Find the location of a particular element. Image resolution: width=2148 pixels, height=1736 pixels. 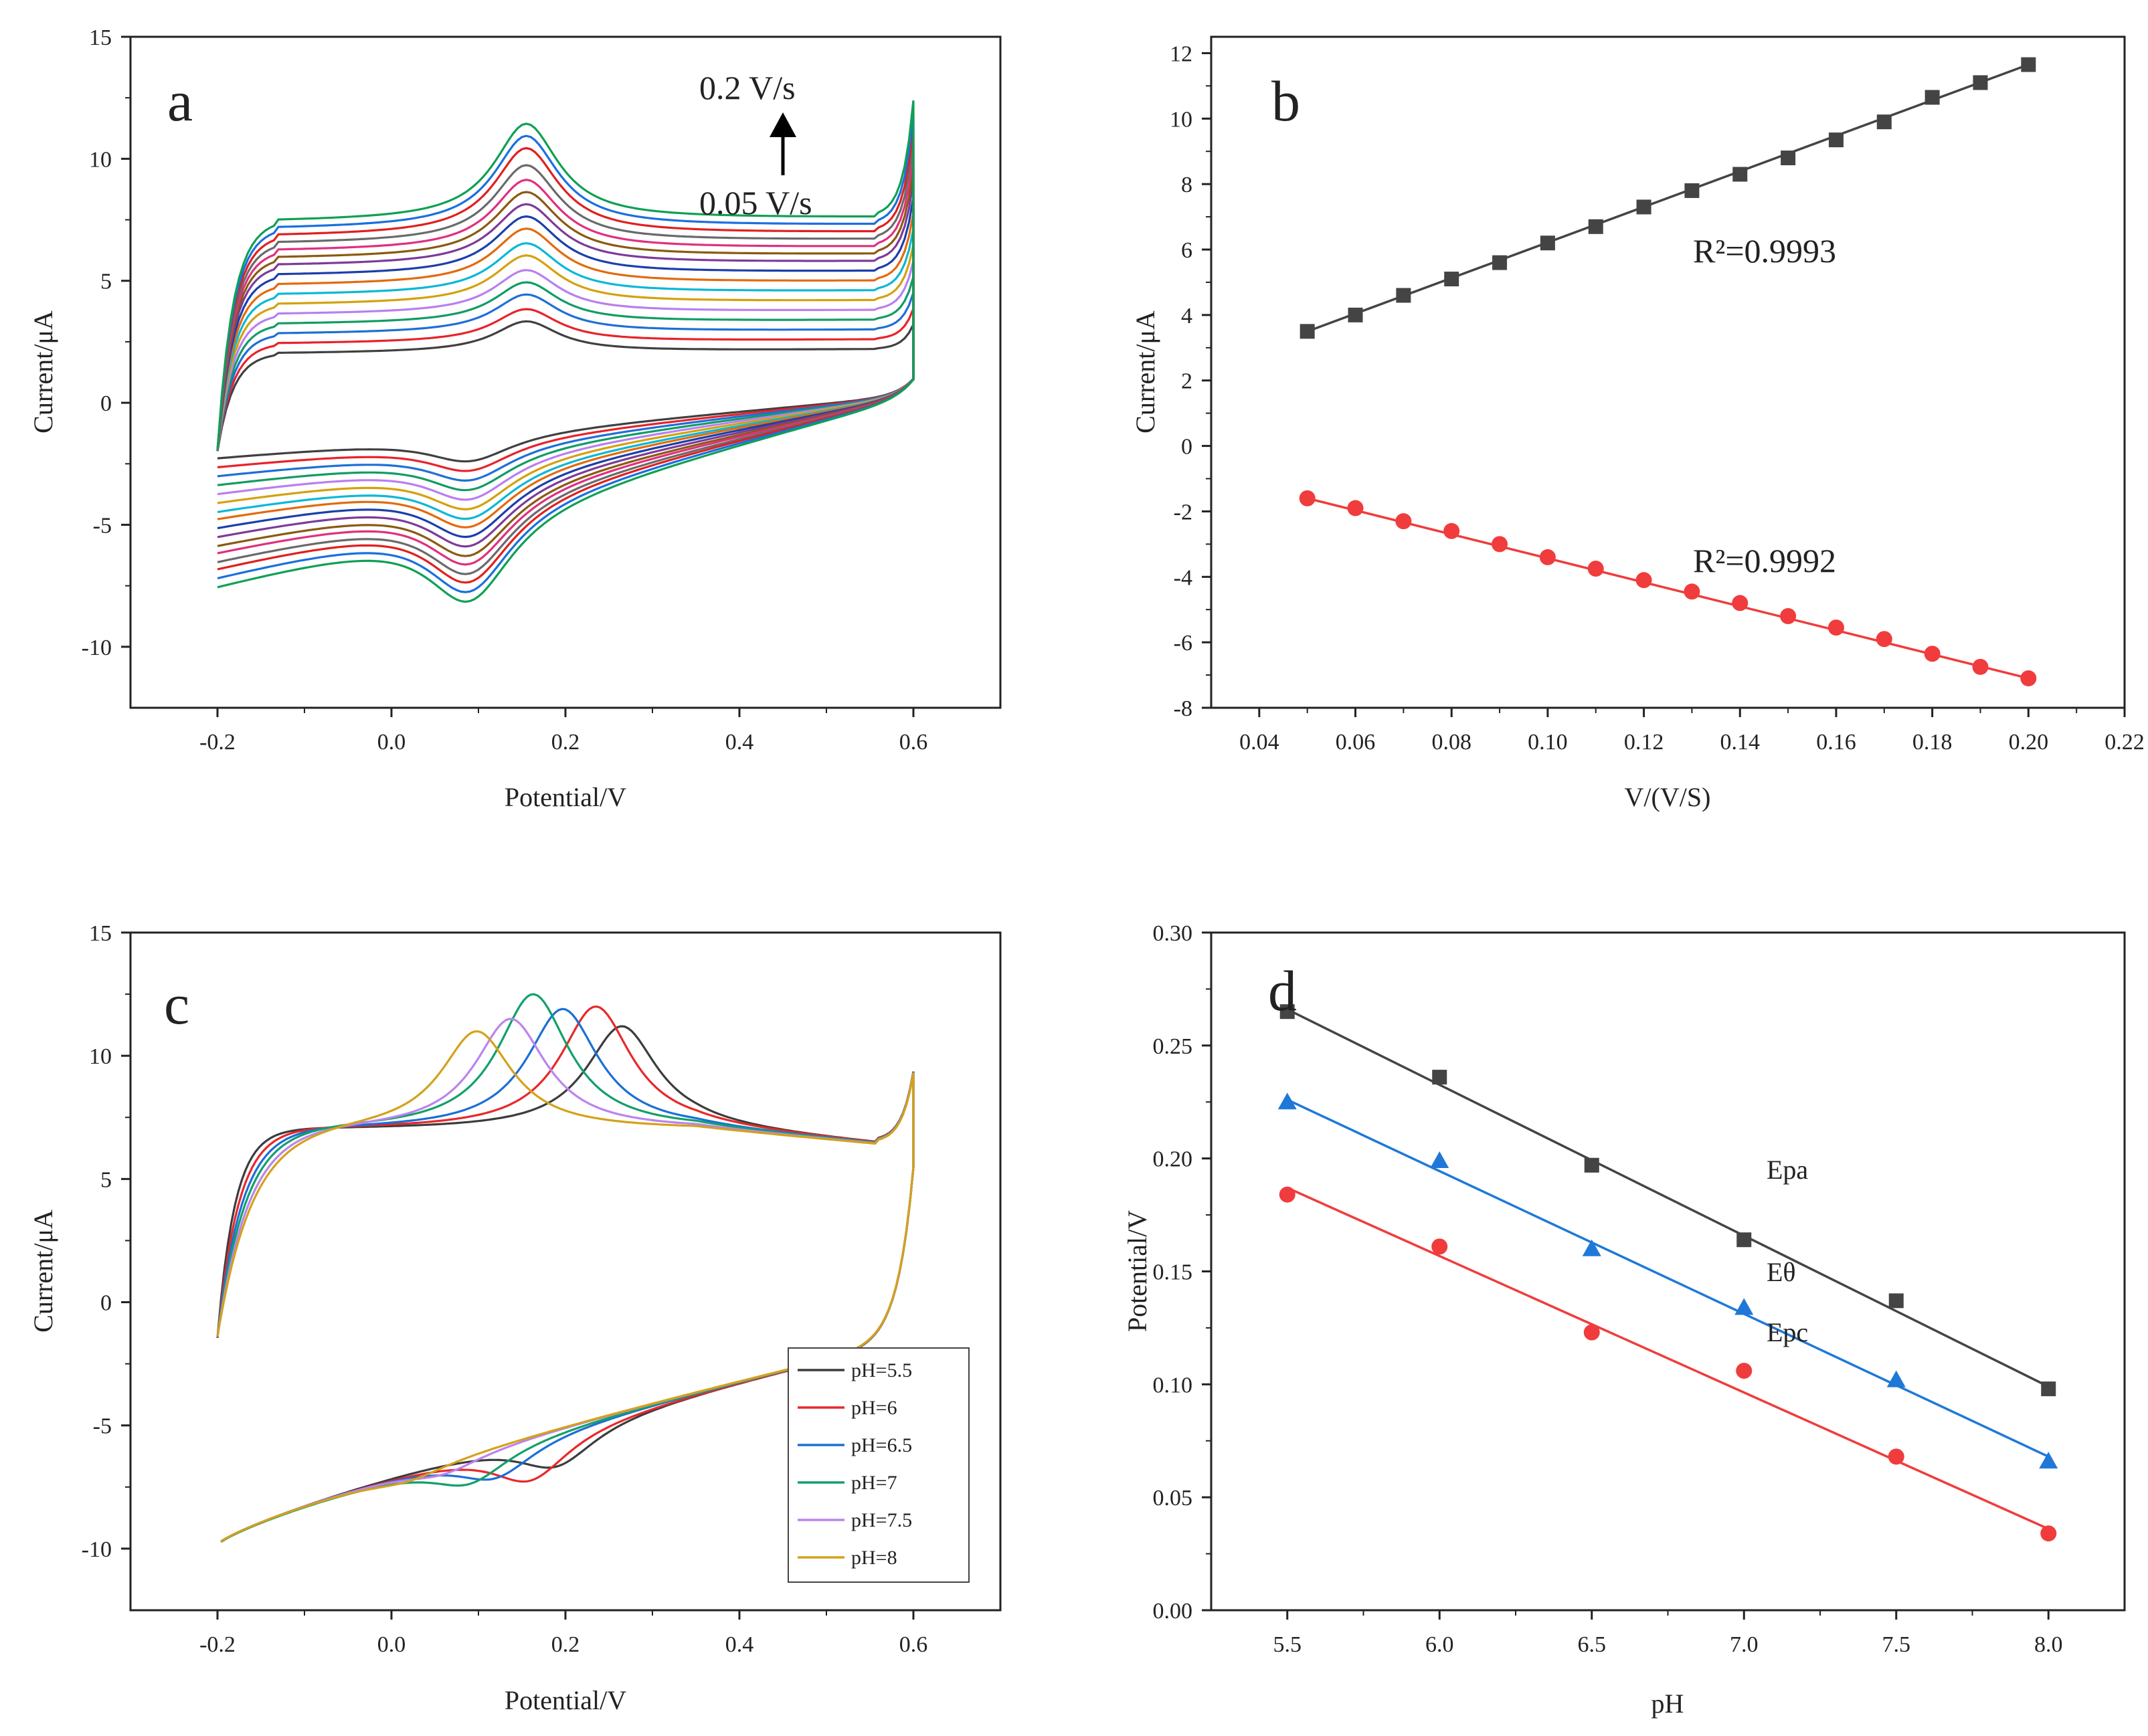

y-tick-label: 6 is located at coordinates (1186, 250).